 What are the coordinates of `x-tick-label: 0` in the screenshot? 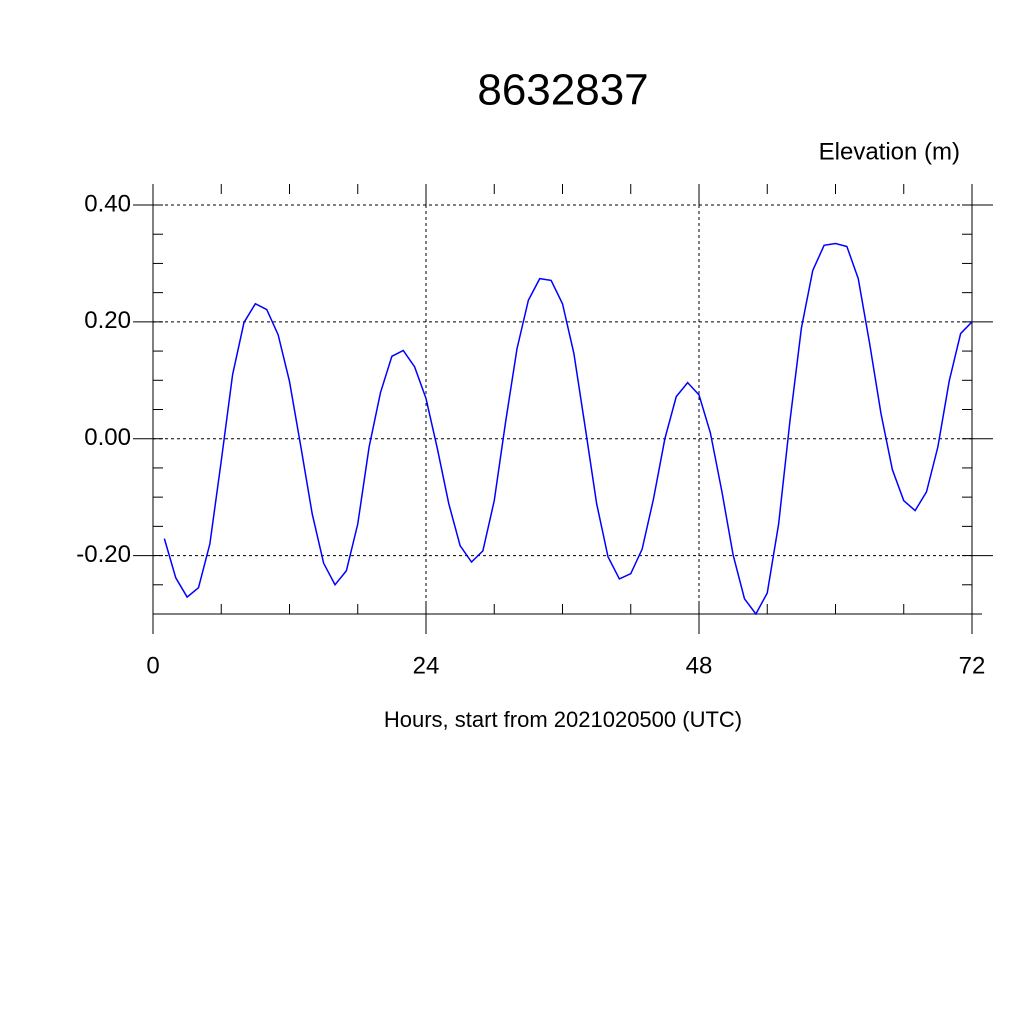 It's located at (152, 665).